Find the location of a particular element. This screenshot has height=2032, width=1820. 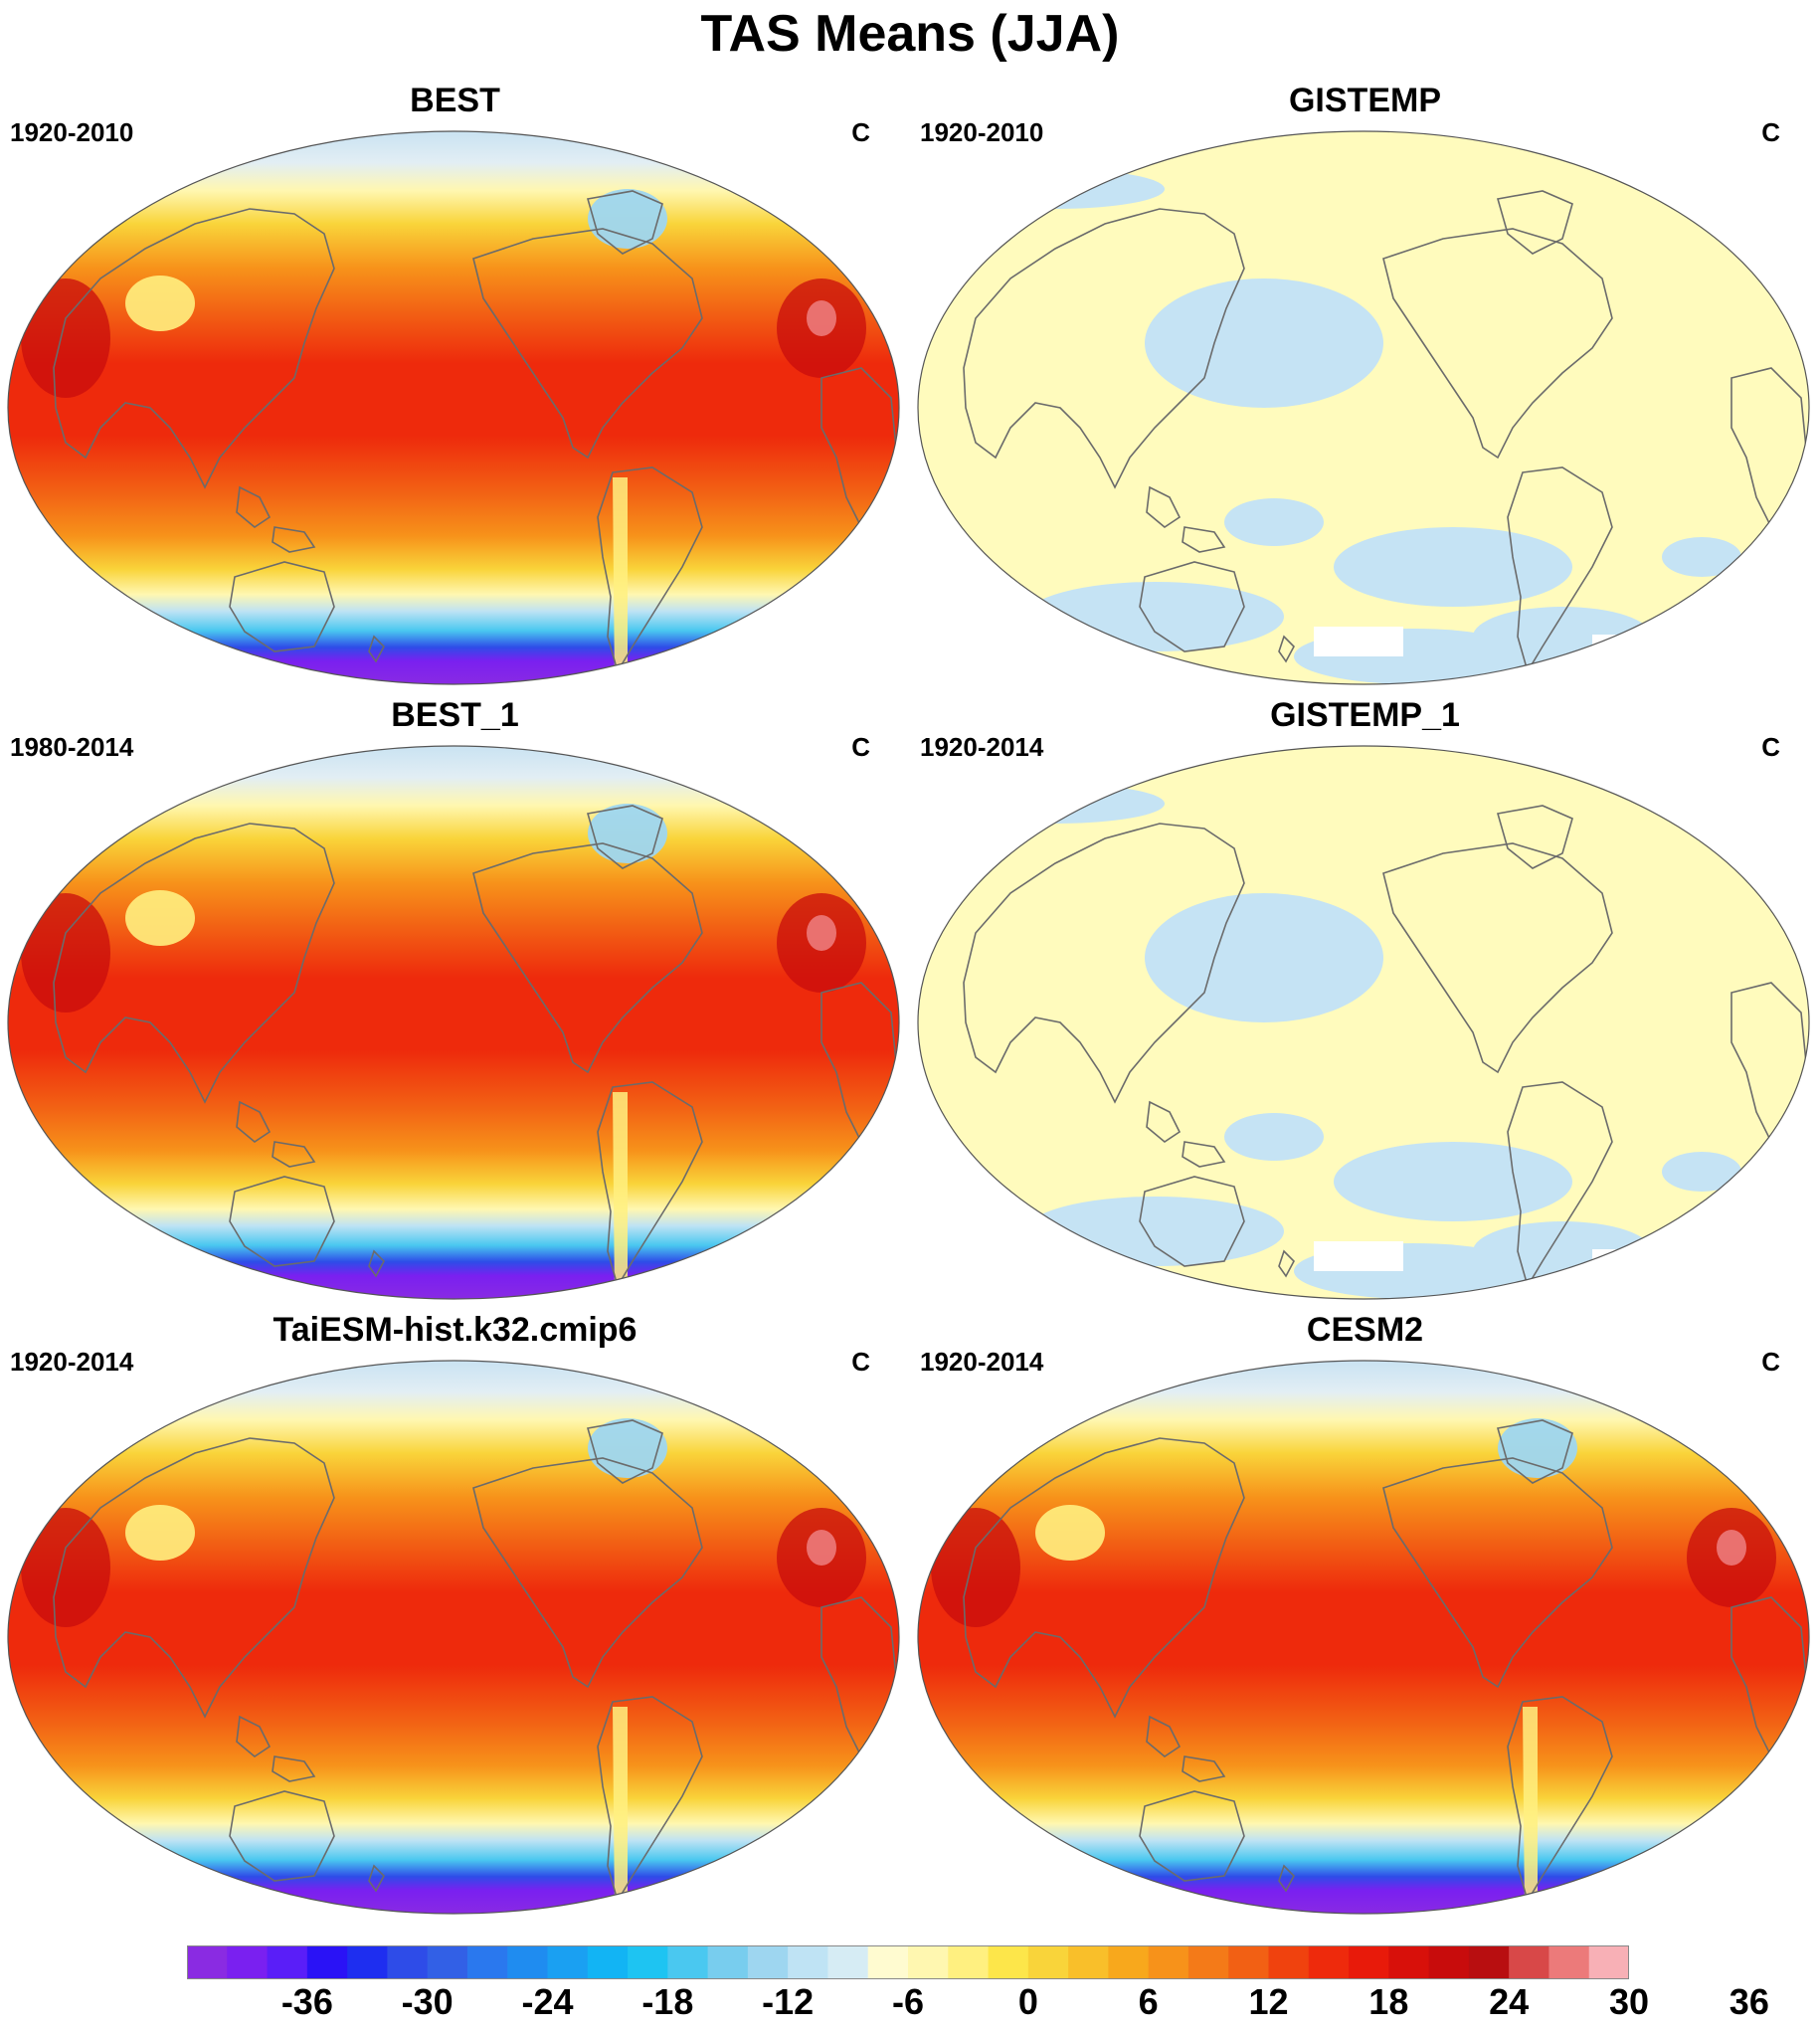

panel-title: CESM2 is located at coordinates (1365, 1330).